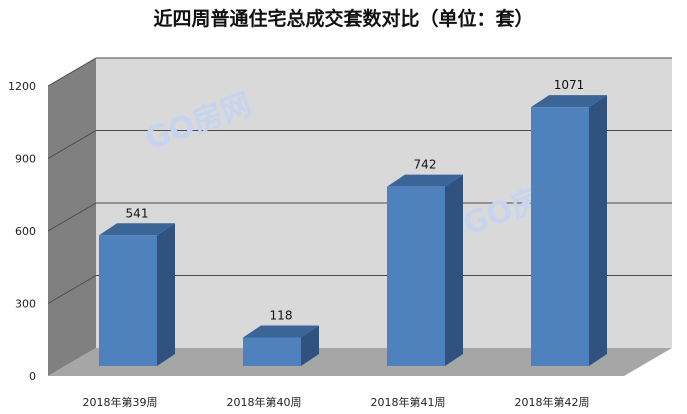 This screenshot has width=687, height=414. I want to click on chart-title: 近四周普通住宅总成交套数对比（单位：套）, so click(343, 19).